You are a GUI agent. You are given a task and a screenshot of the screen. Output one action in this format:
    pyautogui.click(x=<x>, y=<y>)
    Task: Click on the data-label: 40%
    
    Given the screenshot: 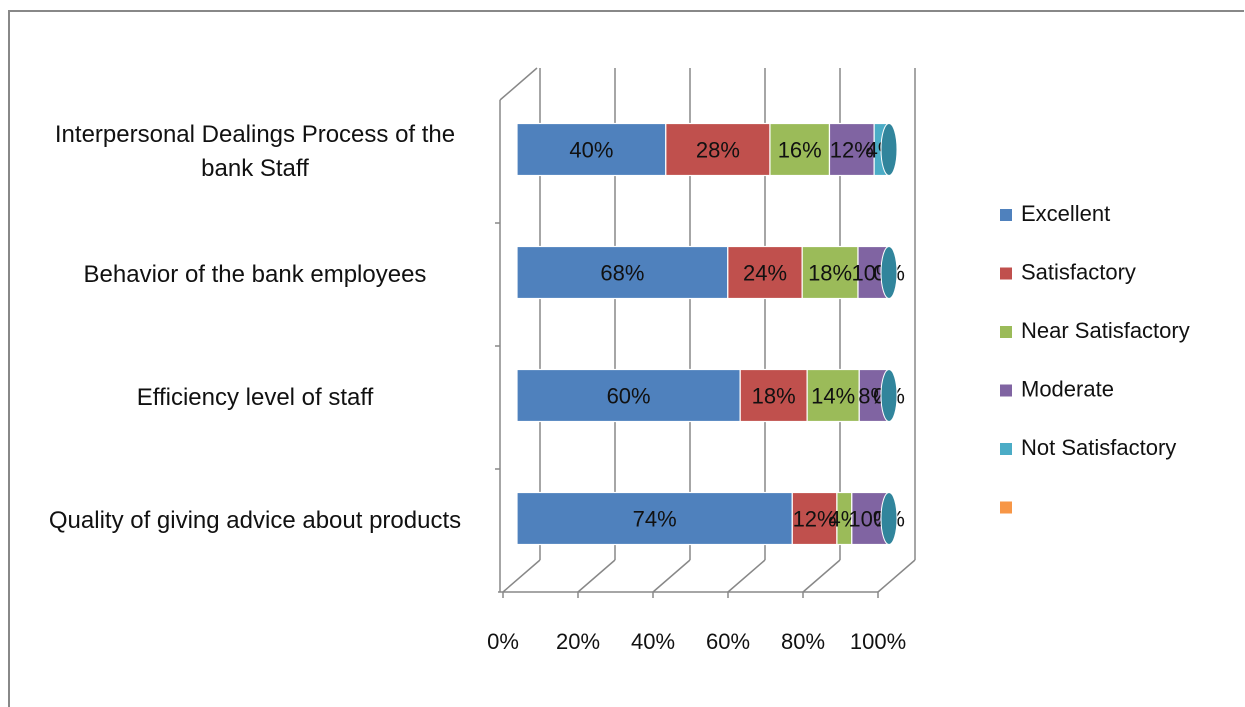 What is the action you would take?
    pyautogui.click(x=591, y=149)
    